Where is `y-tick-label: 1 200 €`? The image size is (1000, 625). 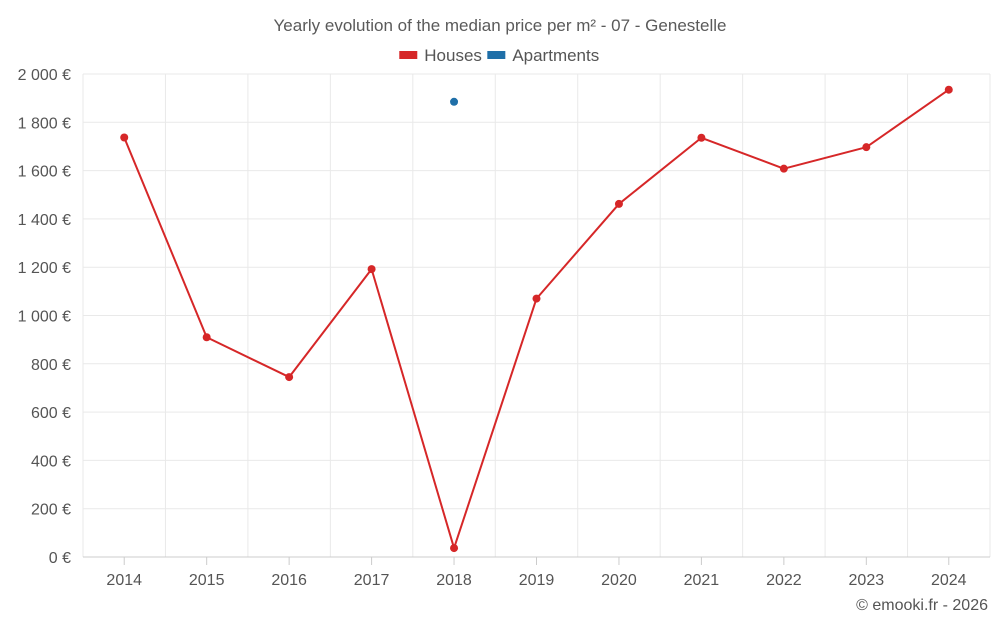 y-tick-label: 1 200 € is located at coordinates (44, 268).